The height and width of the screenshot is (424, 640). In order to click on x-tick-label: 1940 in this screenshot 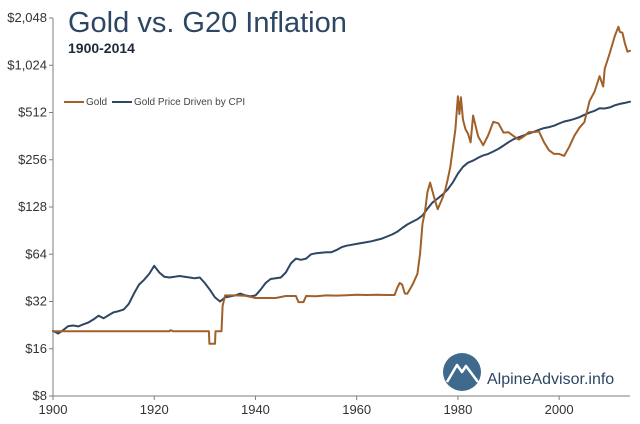, I will do `click(255, 409)`.